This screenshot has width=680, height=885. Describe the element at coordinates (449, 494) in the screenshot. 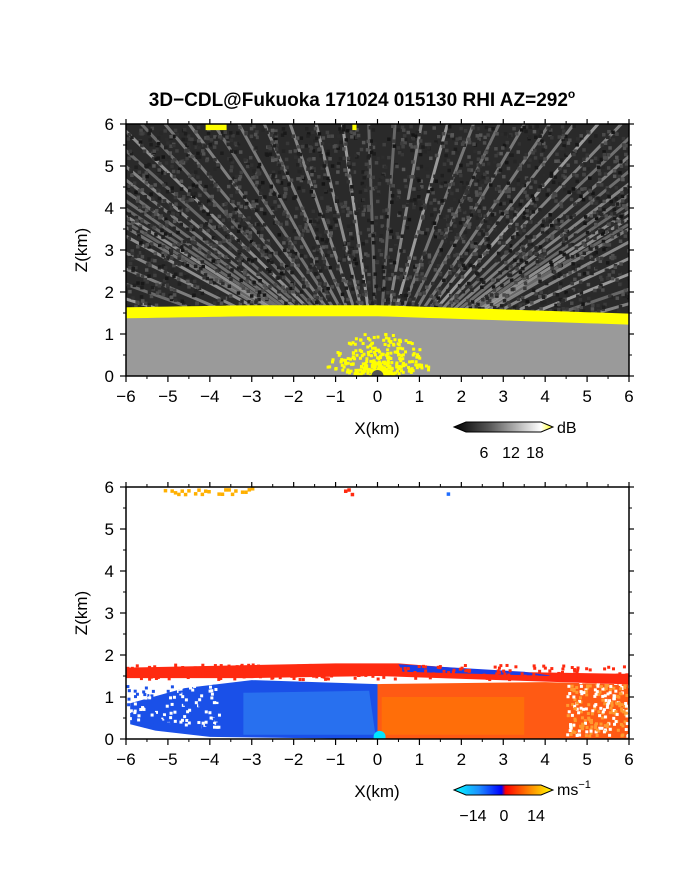

I see `velocity-aloft-echo` at that location.